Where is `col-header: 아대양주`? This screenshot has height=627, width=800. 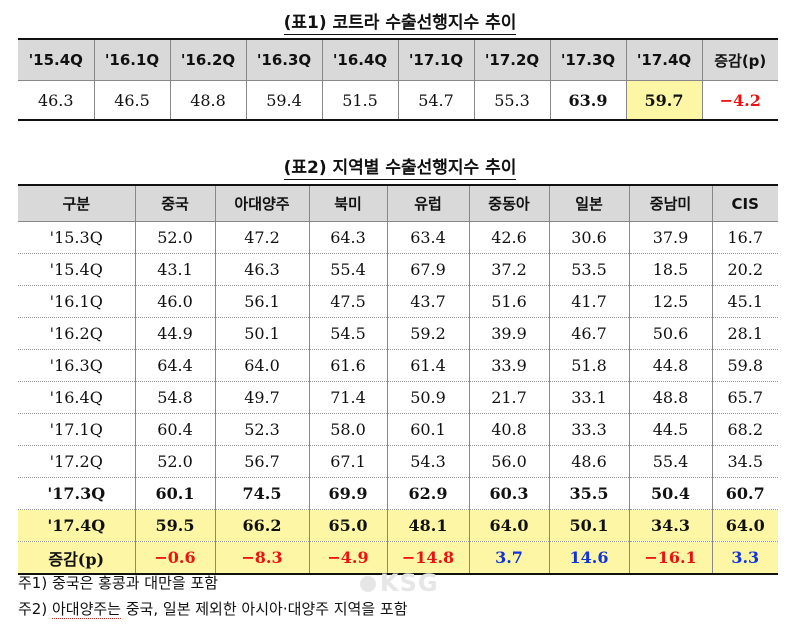
col-header: 아대양주 is located at coordinates (262, 203).